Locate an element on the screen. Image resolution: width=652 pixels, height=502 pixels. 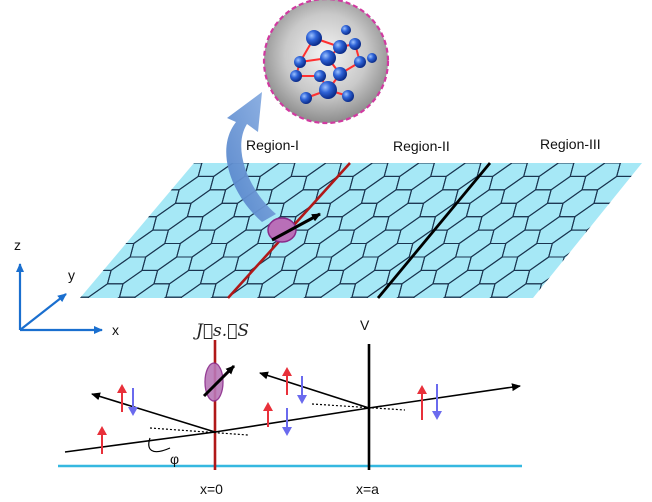
coordinate-axes is located at coordinates (59, 298).